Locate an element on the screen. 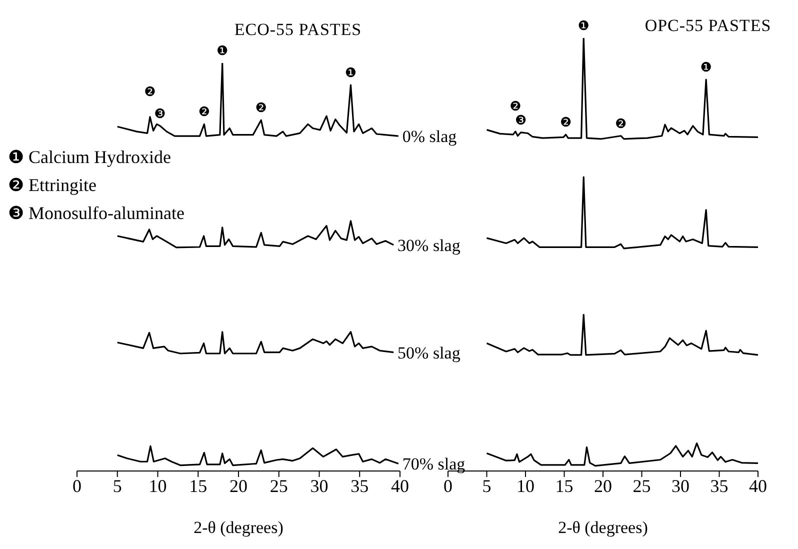 The height and width of the screenshot is (549, 798). annotation: ❶ Calcium Hydroxide is located at coordinates (89, 157).